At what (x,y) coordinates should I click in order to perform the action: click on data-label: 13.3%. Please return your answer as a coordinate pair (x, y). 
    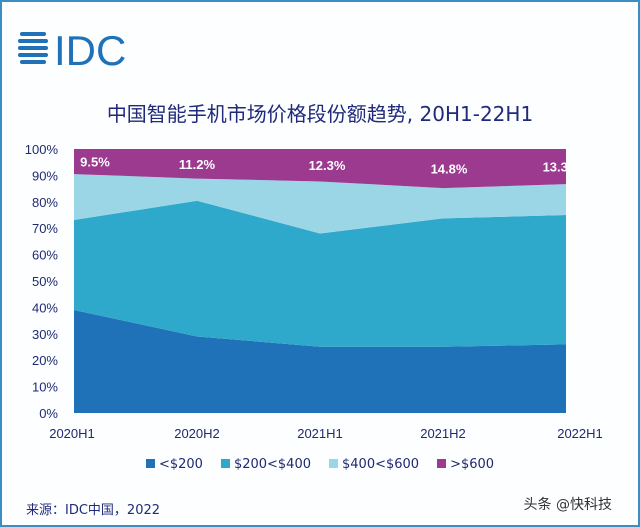
    Looking at the image, I should click on (561, 167).